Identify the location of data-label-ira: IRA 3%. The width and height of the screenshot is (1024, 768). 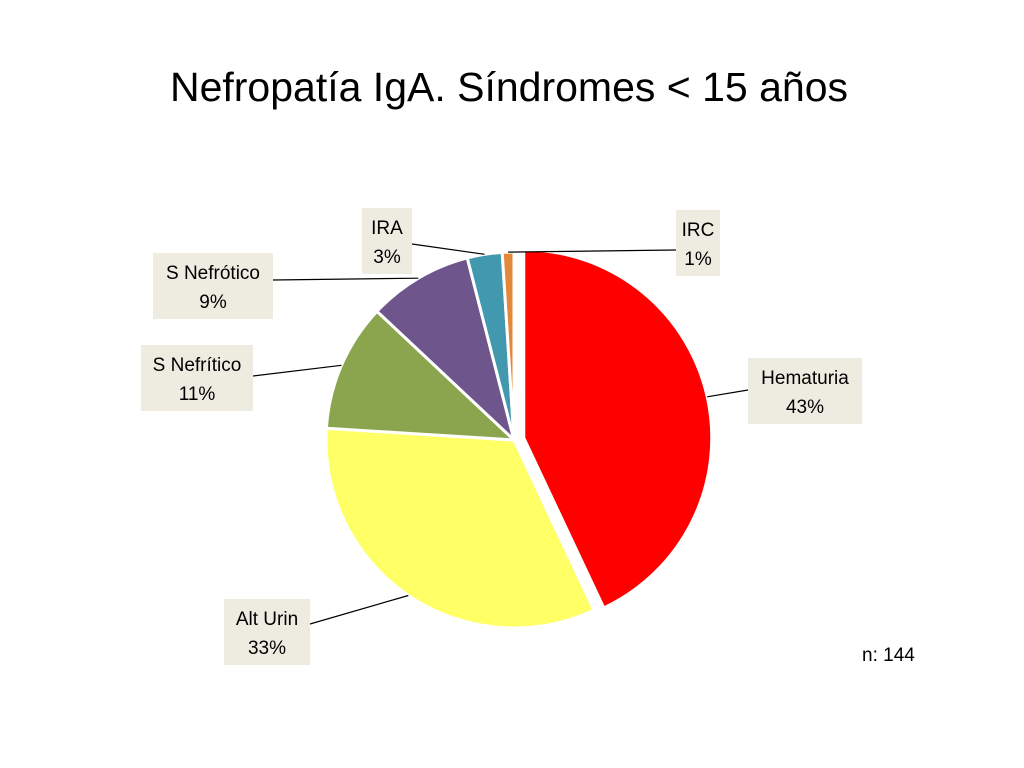
(387, 241).